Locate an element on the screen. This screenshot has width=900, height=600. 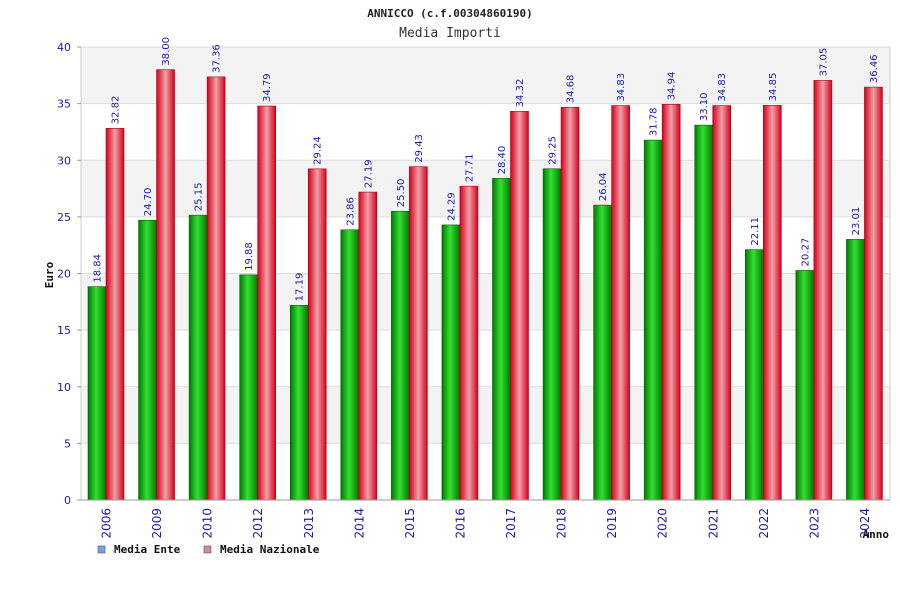
bar-value-label: 18.84 is located at coordinates (98, 268).